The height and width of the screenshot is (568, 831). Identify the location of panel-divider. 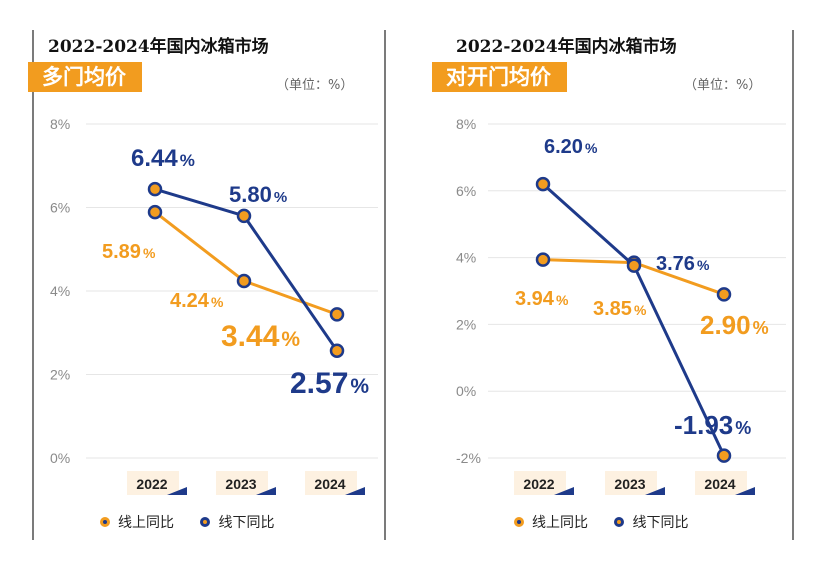
(385, 285).